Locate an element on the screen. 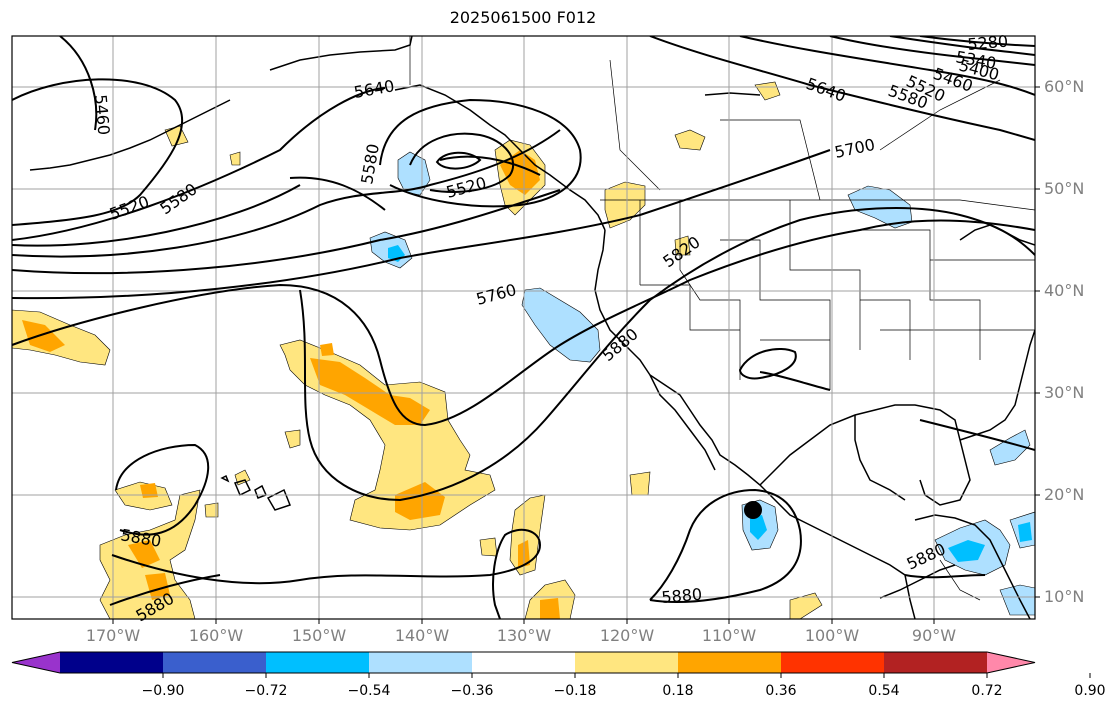 The height and width of the screenshot is (712, 1105). lon-label-130w: 130°W is located at coordinates (524, 635).